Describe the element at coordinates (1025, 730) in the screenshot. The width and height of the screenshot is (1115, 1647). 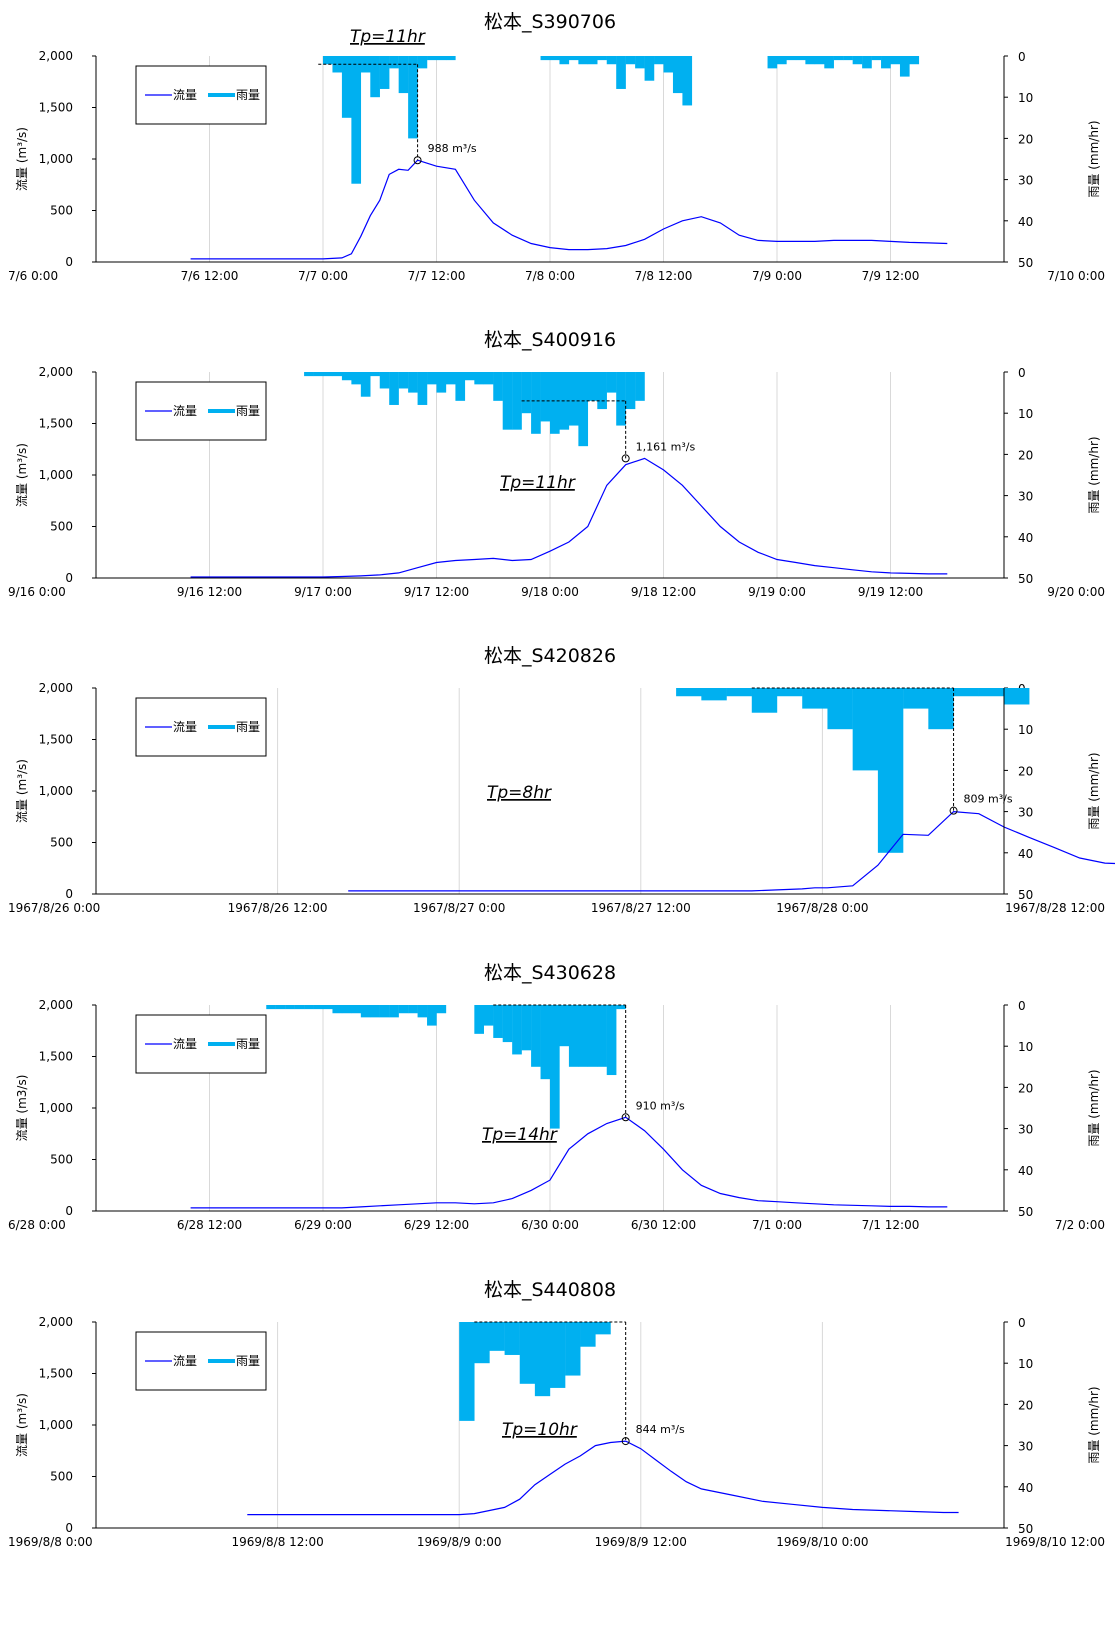
I see `y2-tick-label: 10` at that location.